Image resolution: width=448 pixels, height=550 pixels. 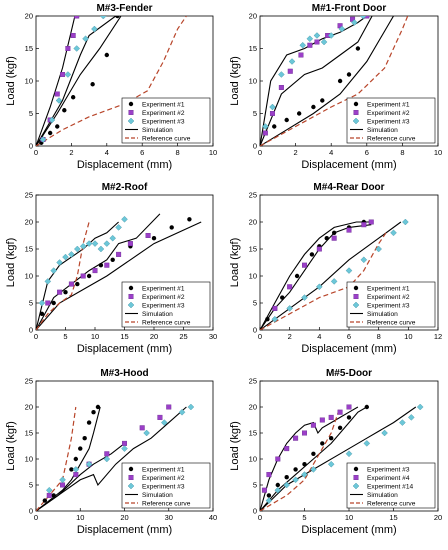 I want to click on plot-data, so click(x=115, y=457).